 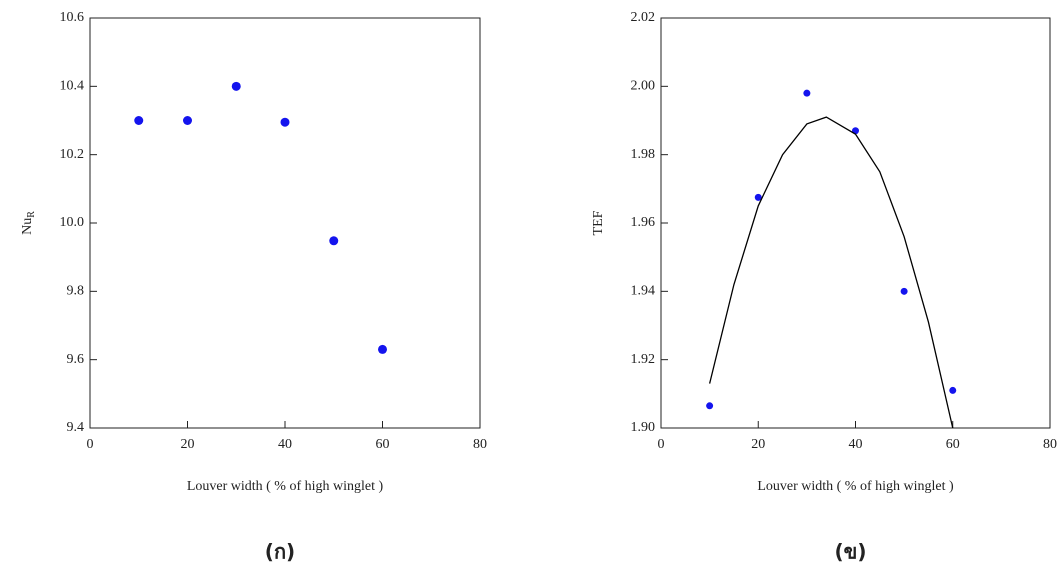 I want to click on y-axis-label: TEF, so click(x=598, y=222).